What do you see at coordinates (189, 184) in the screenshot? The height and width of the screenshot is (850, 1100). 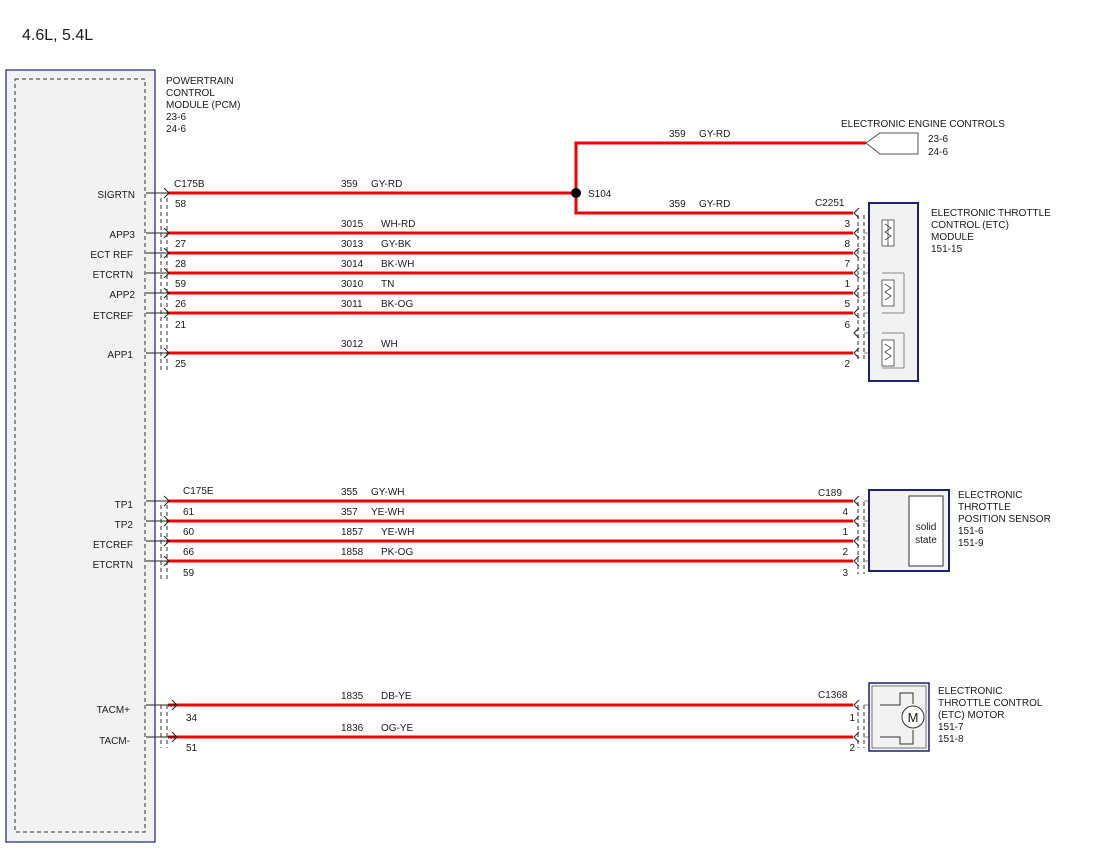 I see `connector-c175b: C175B` at bounding box center [189, 184].